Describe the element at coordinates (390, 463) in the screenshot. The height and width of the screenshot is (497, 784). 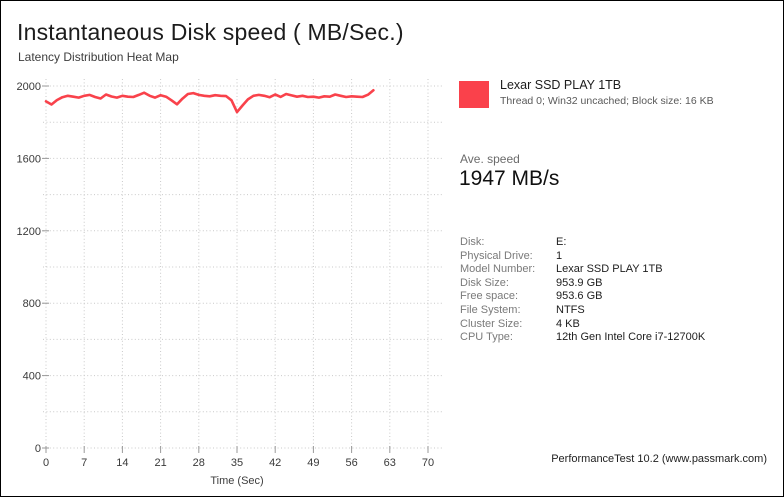
I see `x-tick-label: 63` at that location.